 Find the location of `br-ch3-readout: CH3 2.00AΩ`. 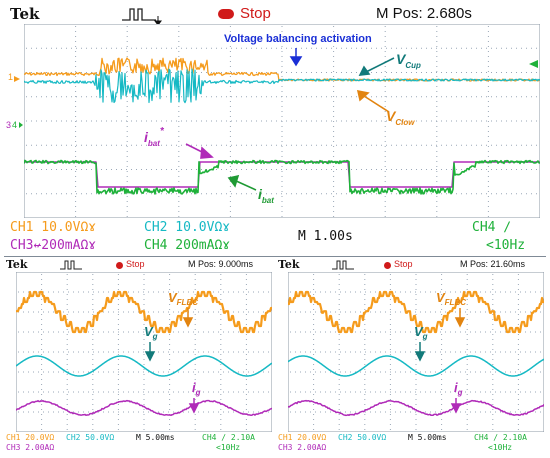

br-ch3-readout: CH3 2.00AΩ is located at coordinates (302, 447).